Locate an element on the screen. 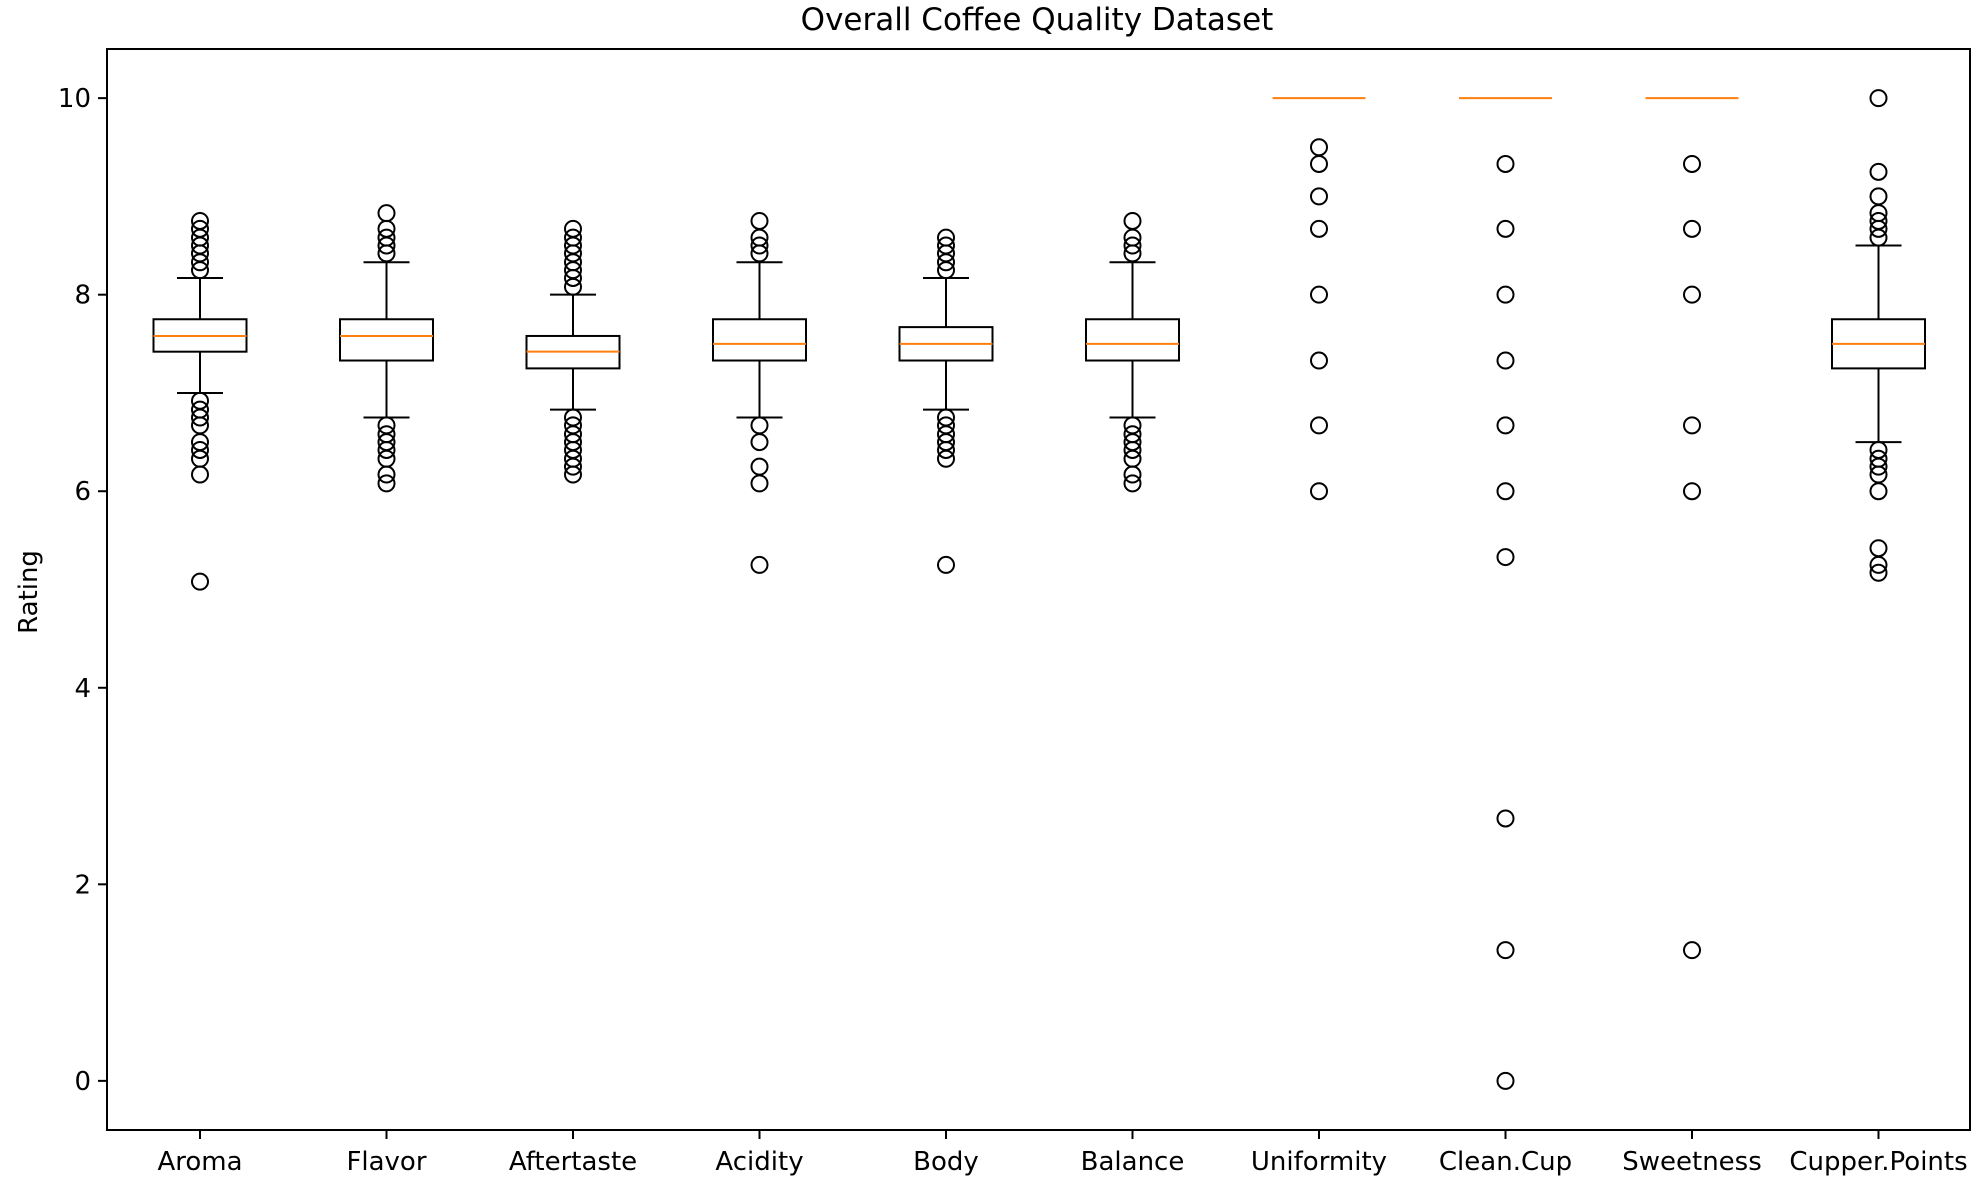 The width and height of the screenshot is (1982, 1196). y-tick-label: 0 is located at coordinates (82, 1082).